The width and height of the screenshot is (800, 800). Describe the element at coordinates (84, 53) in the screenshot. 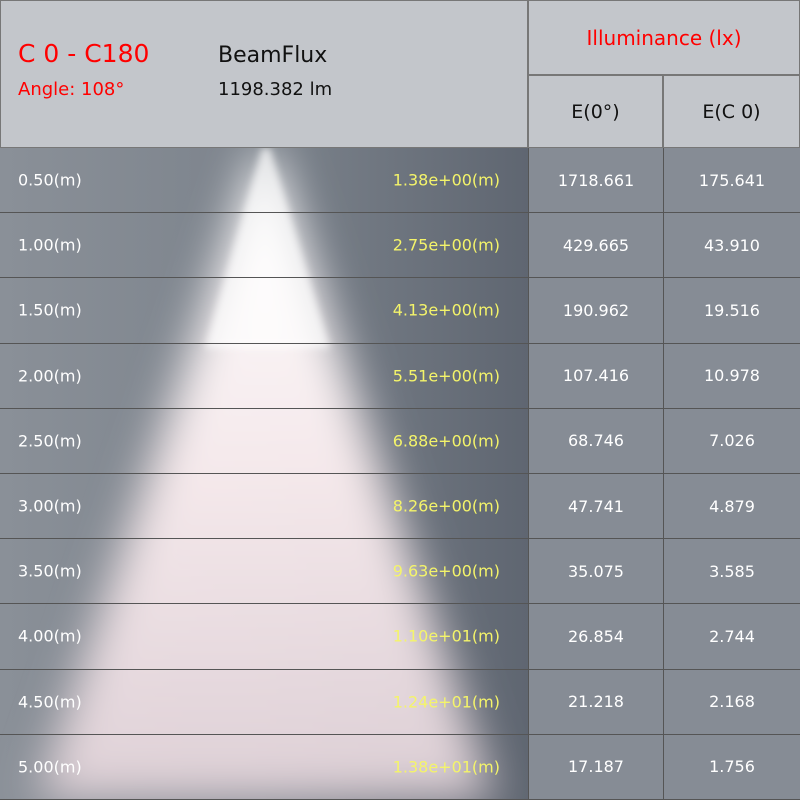

I see `c-plane-label: C 0 - C180` at that location.